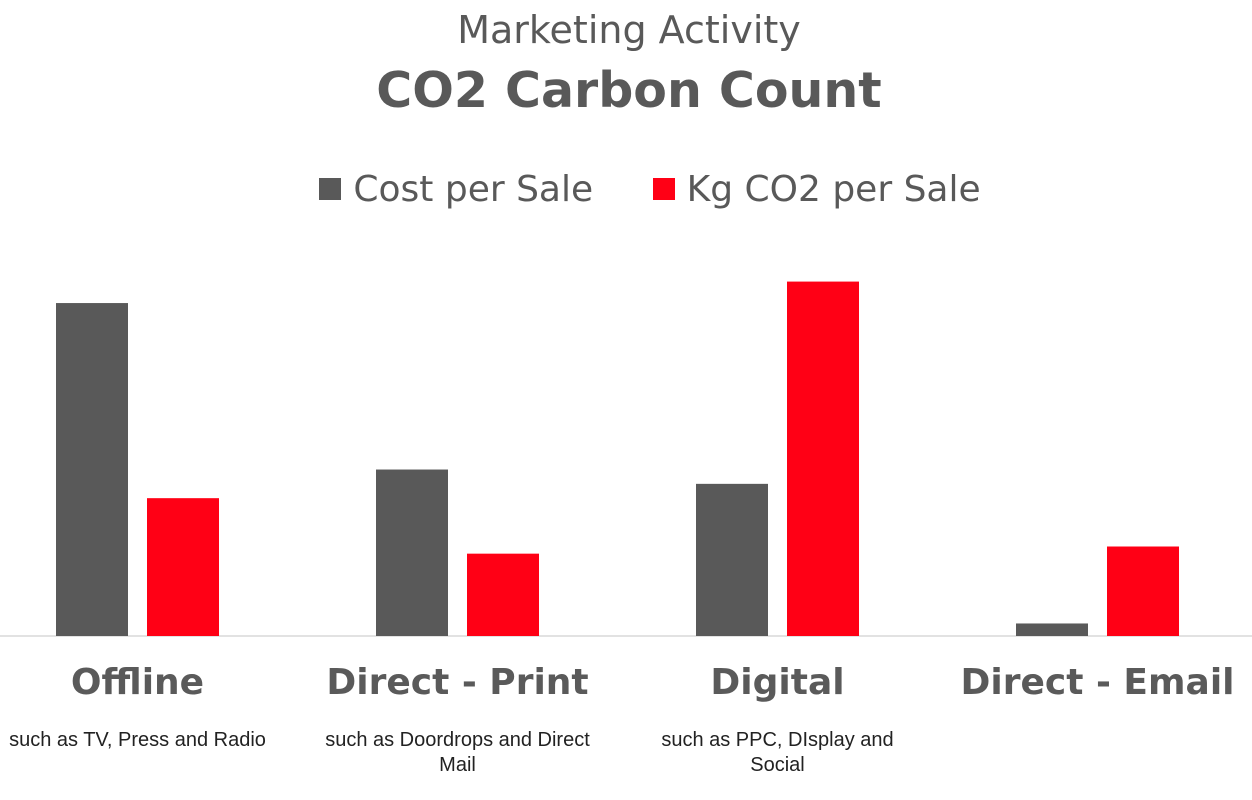  I want to click on category-label-3: Direct - Email, so click(1097, 682).